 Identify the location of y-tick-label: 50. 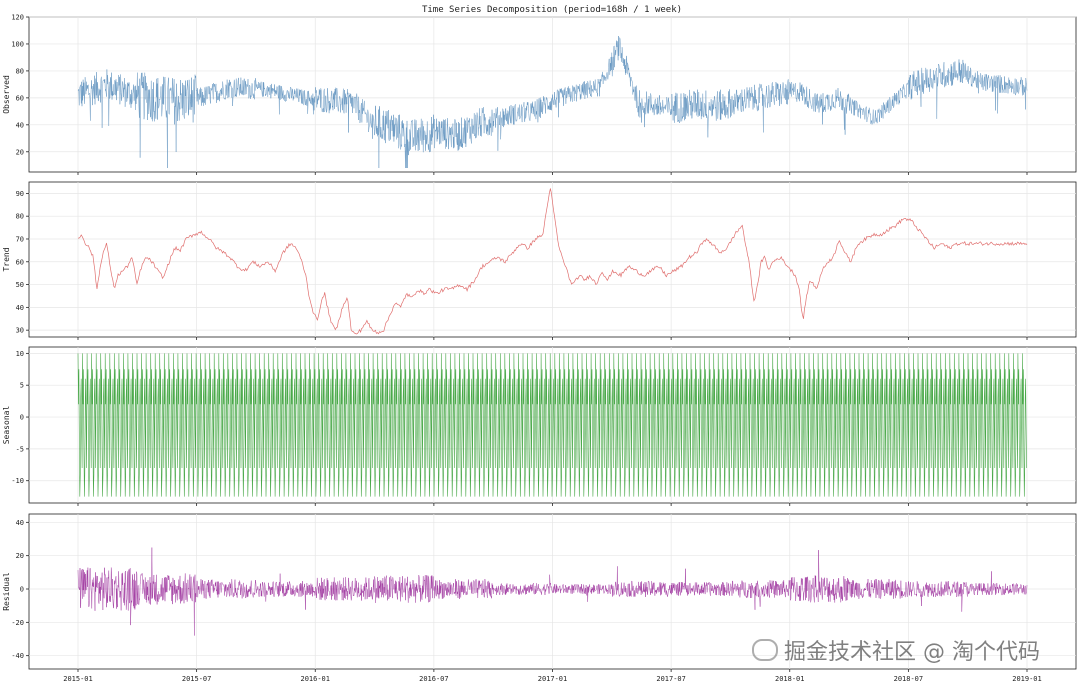
(20, 285).